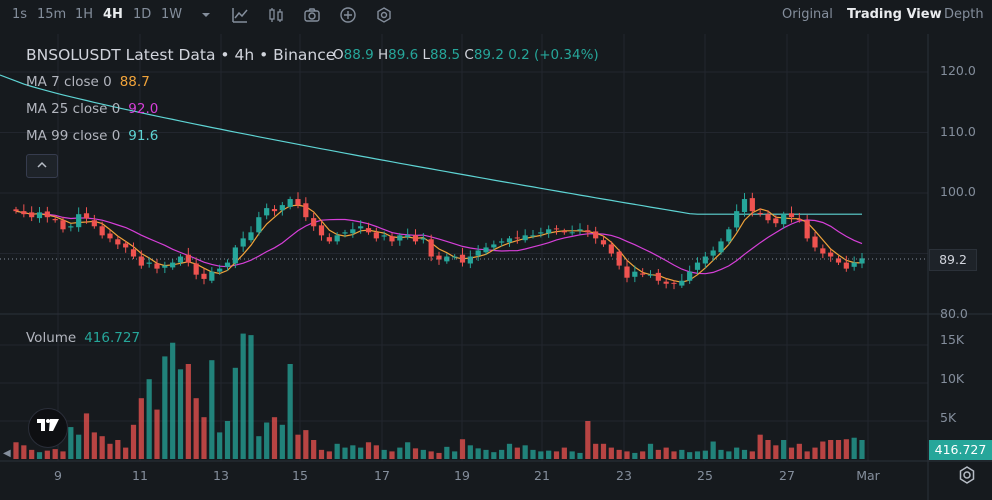 This screenshot has width=992, height=500. I want to click on interval-4h: 4H, so click(113, 14).